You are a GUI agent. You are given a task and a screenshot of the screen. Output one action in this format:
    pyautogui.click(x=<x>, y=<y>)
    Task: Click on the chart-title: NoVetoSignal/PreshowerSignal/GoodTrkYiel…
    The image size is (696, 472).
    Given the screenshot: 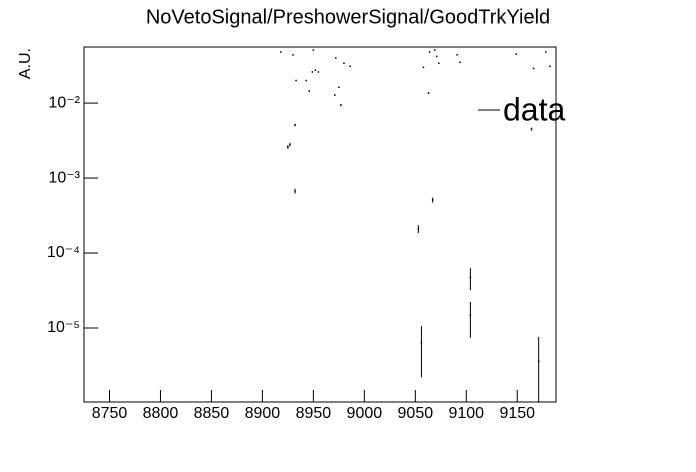 What is the action you would take?
    pyautogui.click(x=348, y=17)
    